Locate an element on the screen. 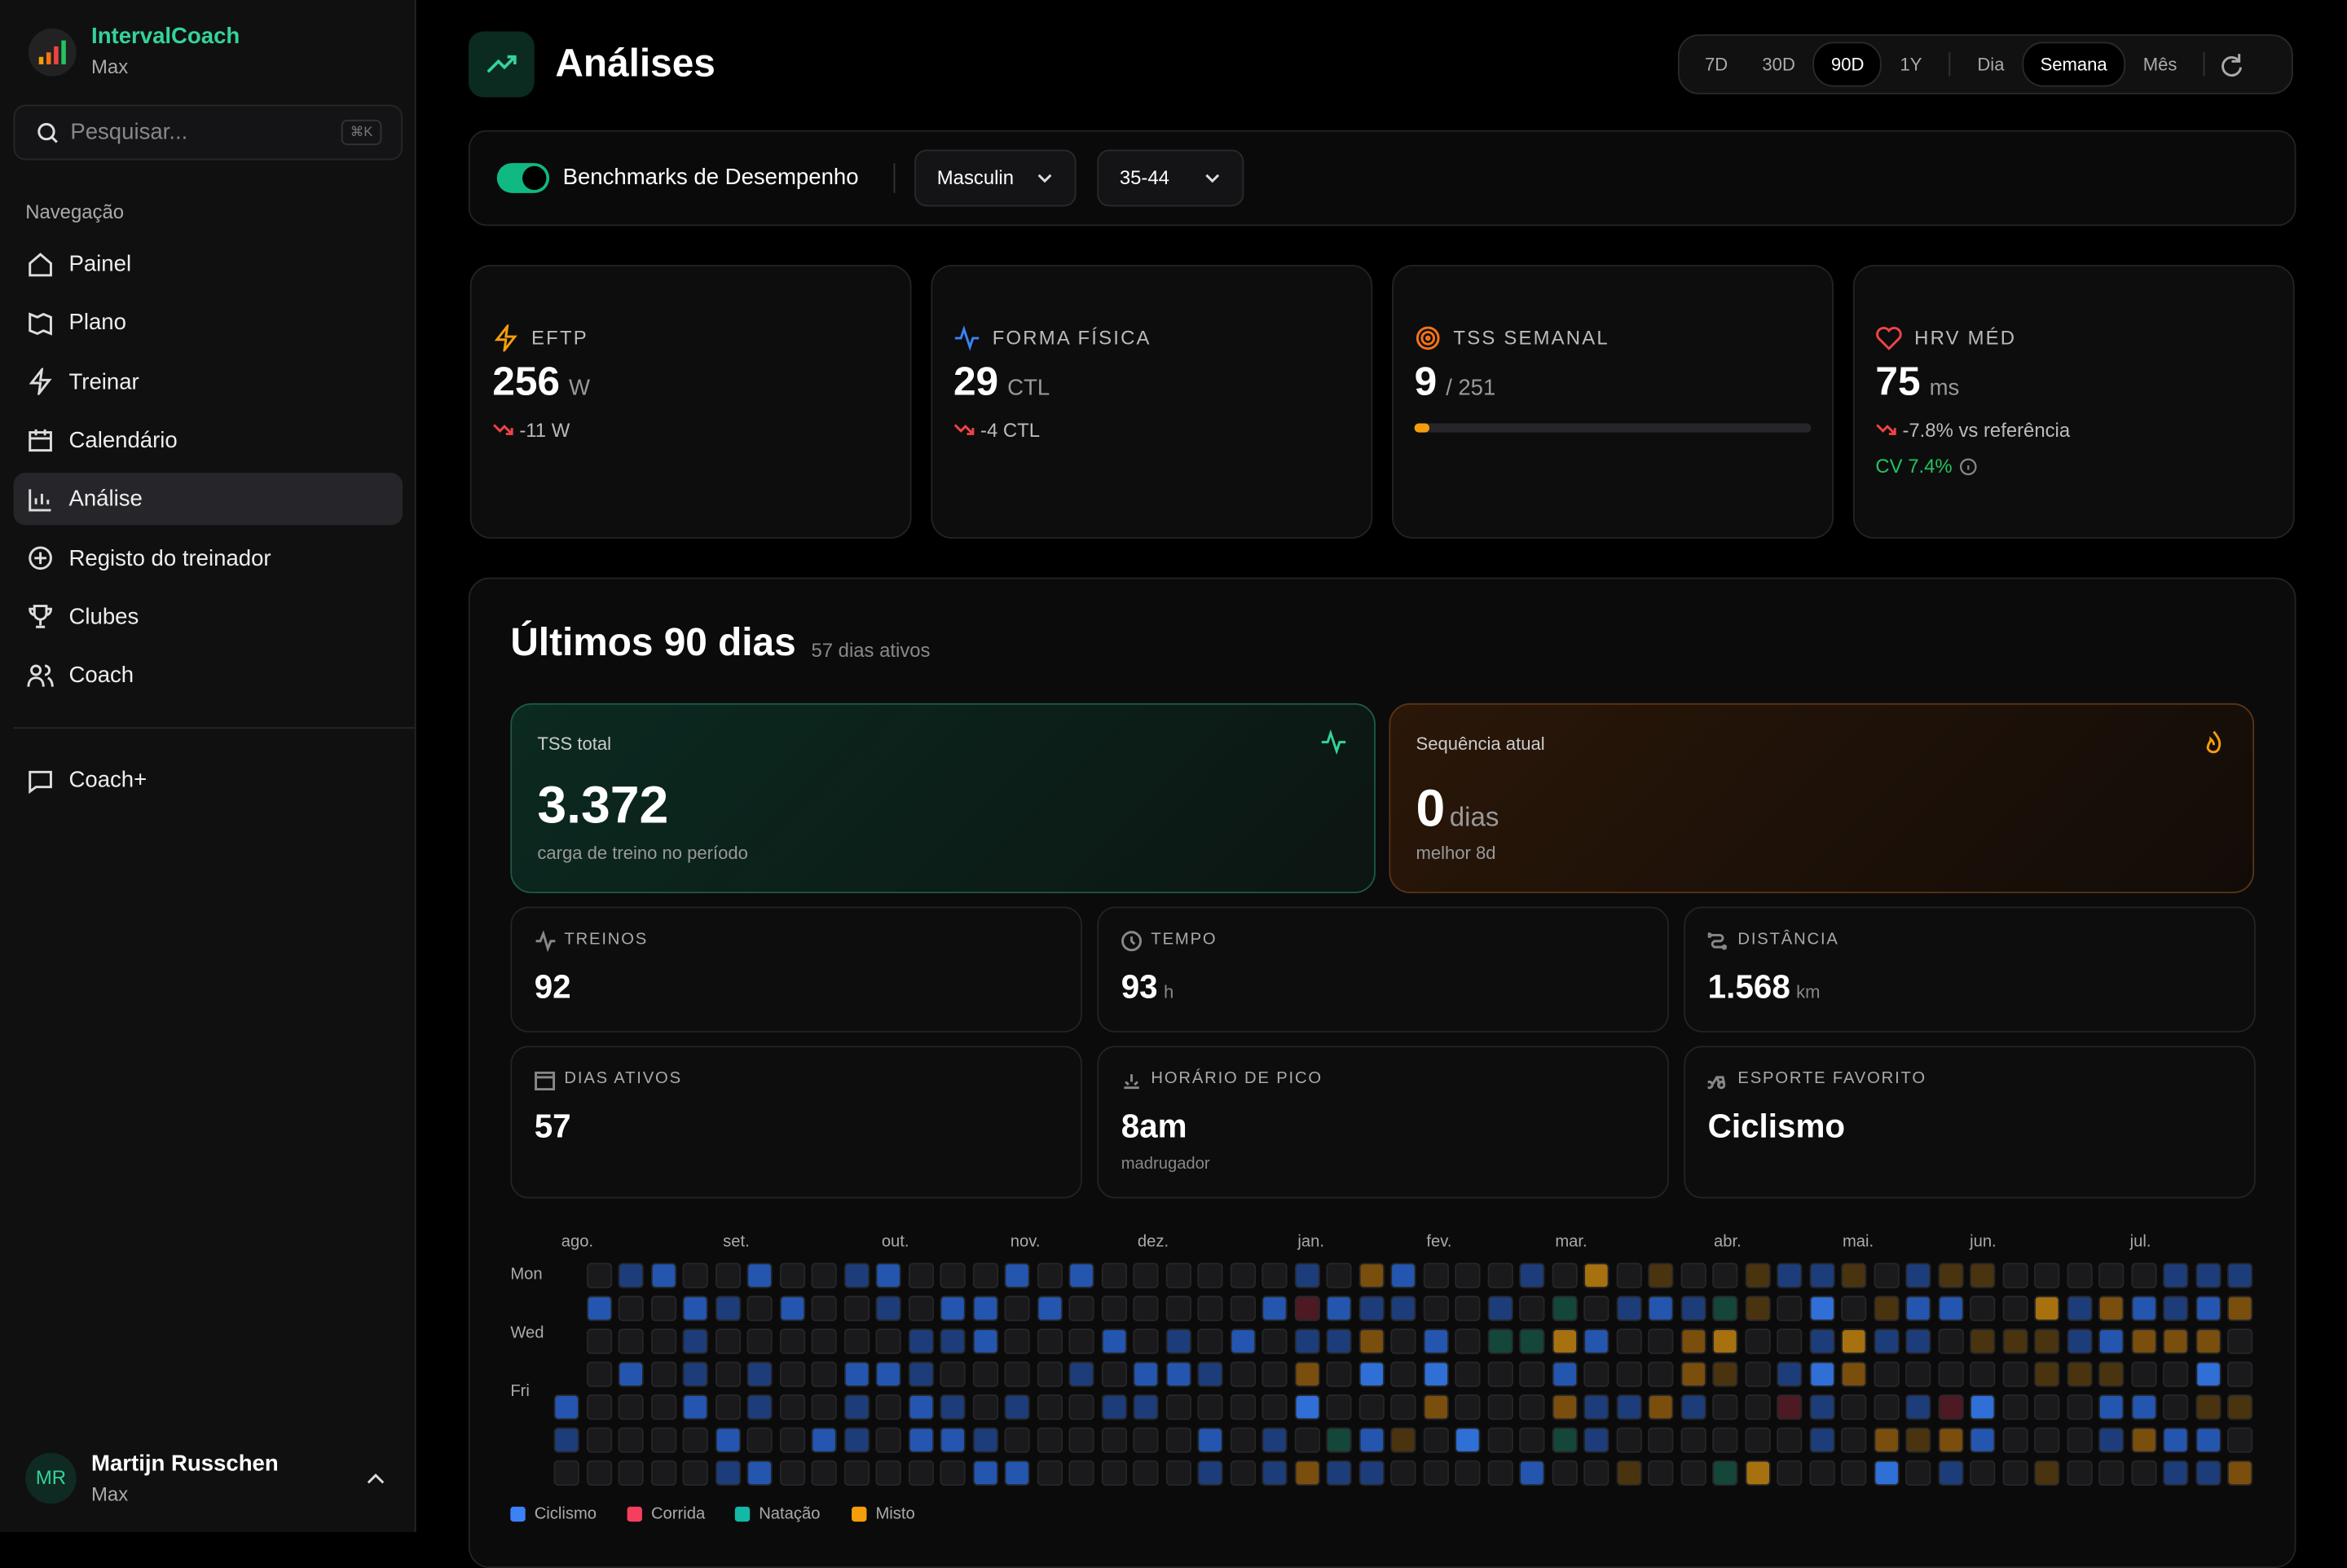  segment-button: Semana is located at coordinates (2073, 64).